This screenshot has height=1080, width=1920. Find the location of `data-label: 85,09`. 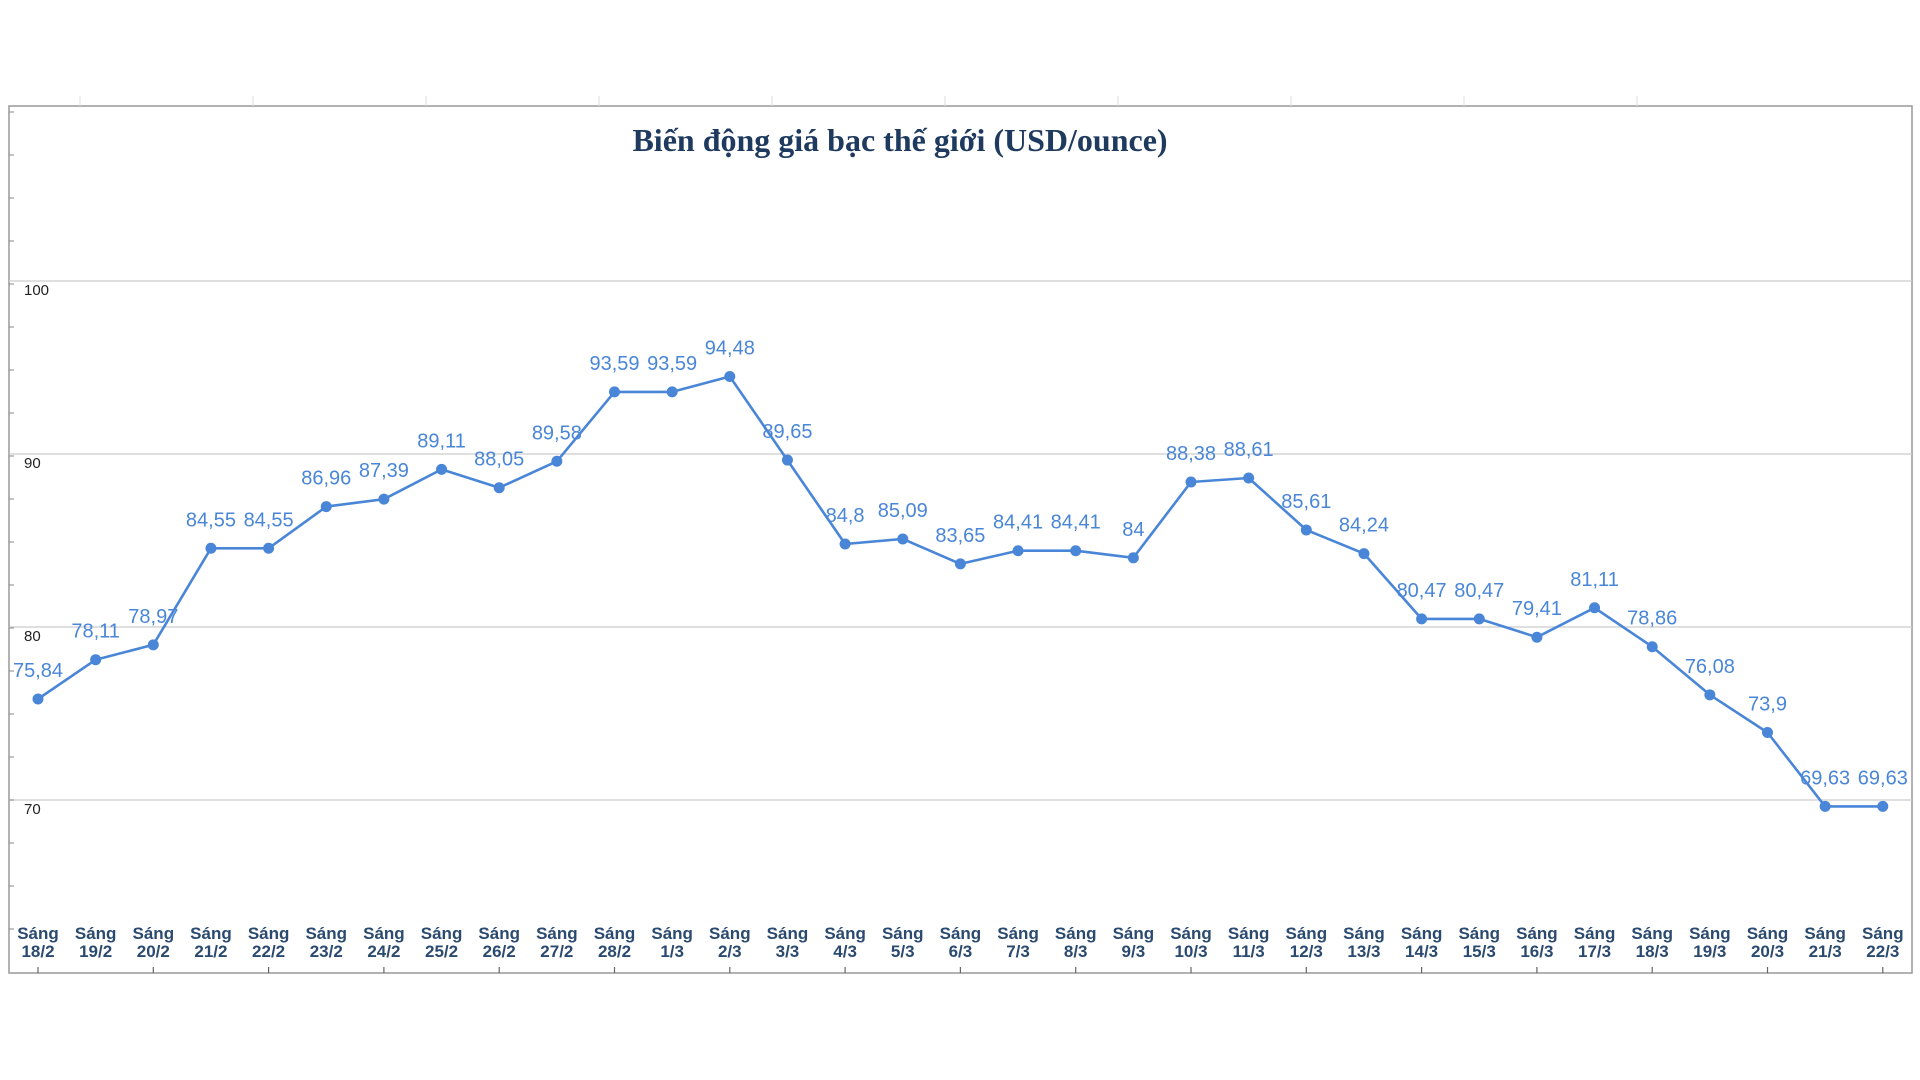

data-label: 85,09 is located at coordinates (903, 511).